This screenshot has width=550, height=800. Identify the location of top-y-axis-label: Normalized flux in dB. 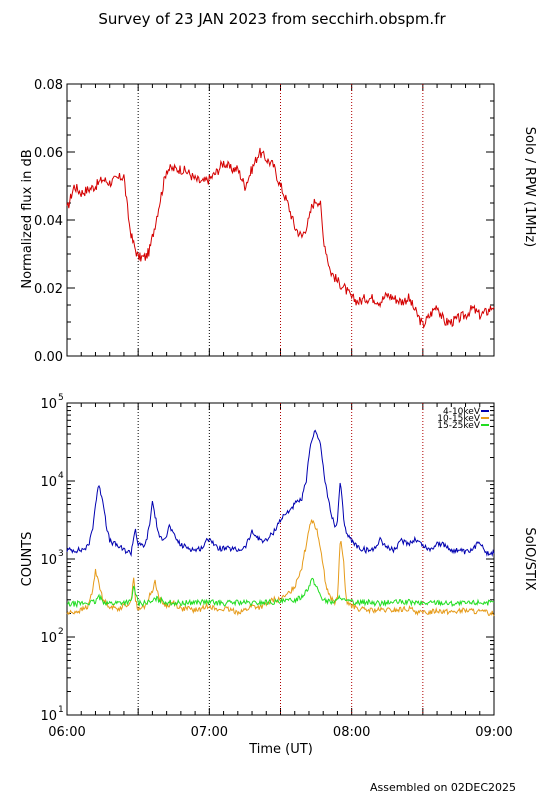
(27, 218).